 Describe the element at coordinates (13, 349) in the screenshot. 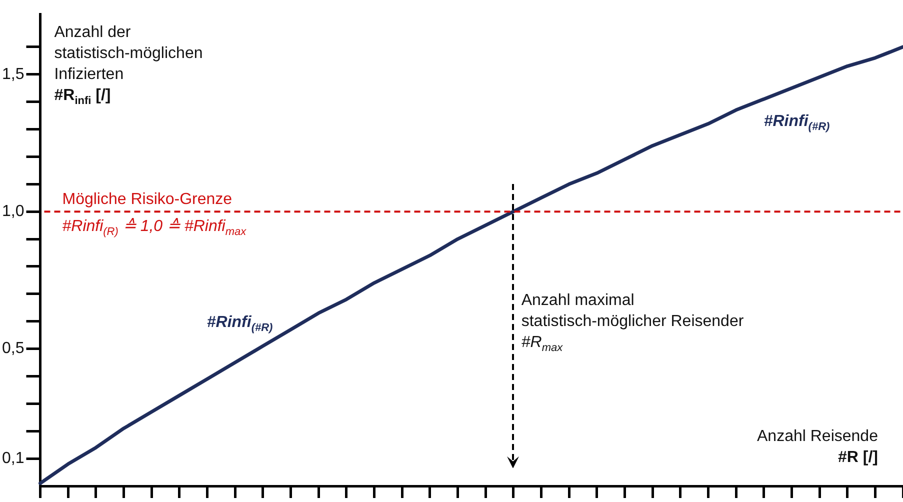

I see `y-tick-label: 0,5` at that location.